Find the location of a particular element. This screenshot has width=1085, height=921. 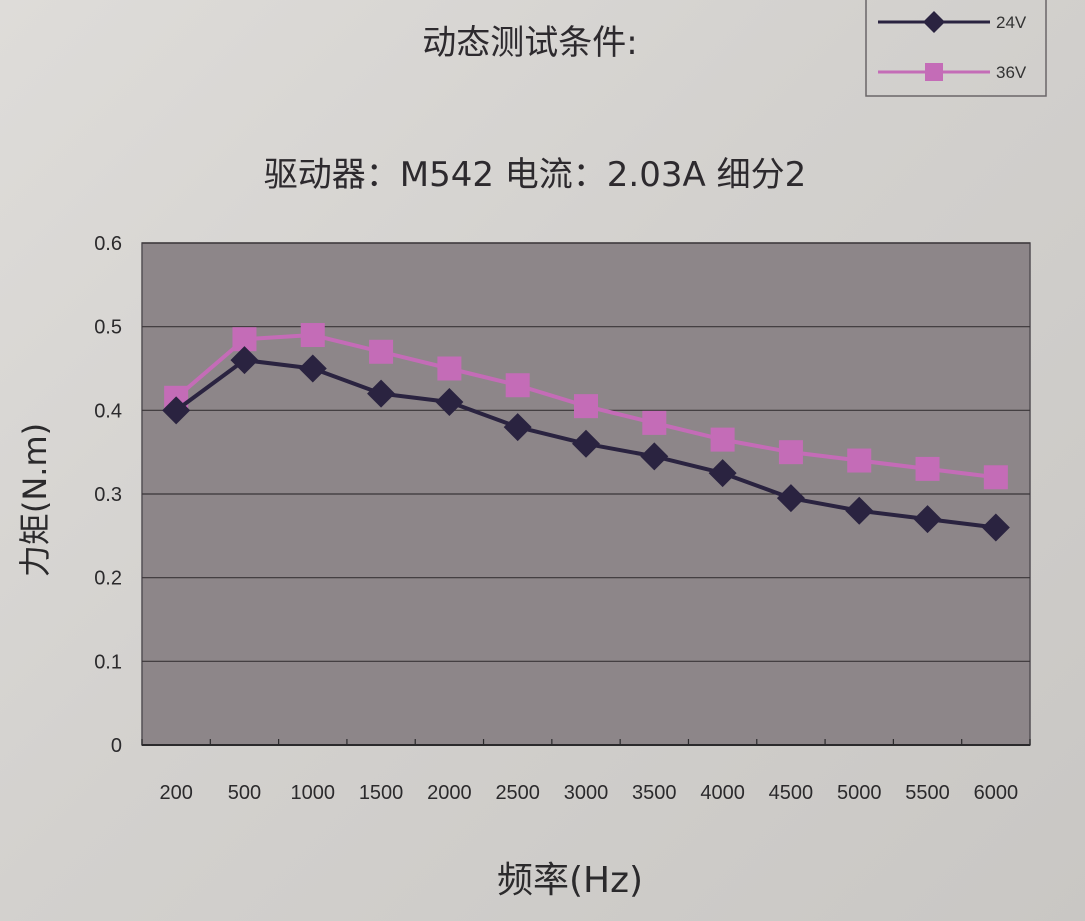

x-tick-label: 1000 is located at coordinates (313, 793).